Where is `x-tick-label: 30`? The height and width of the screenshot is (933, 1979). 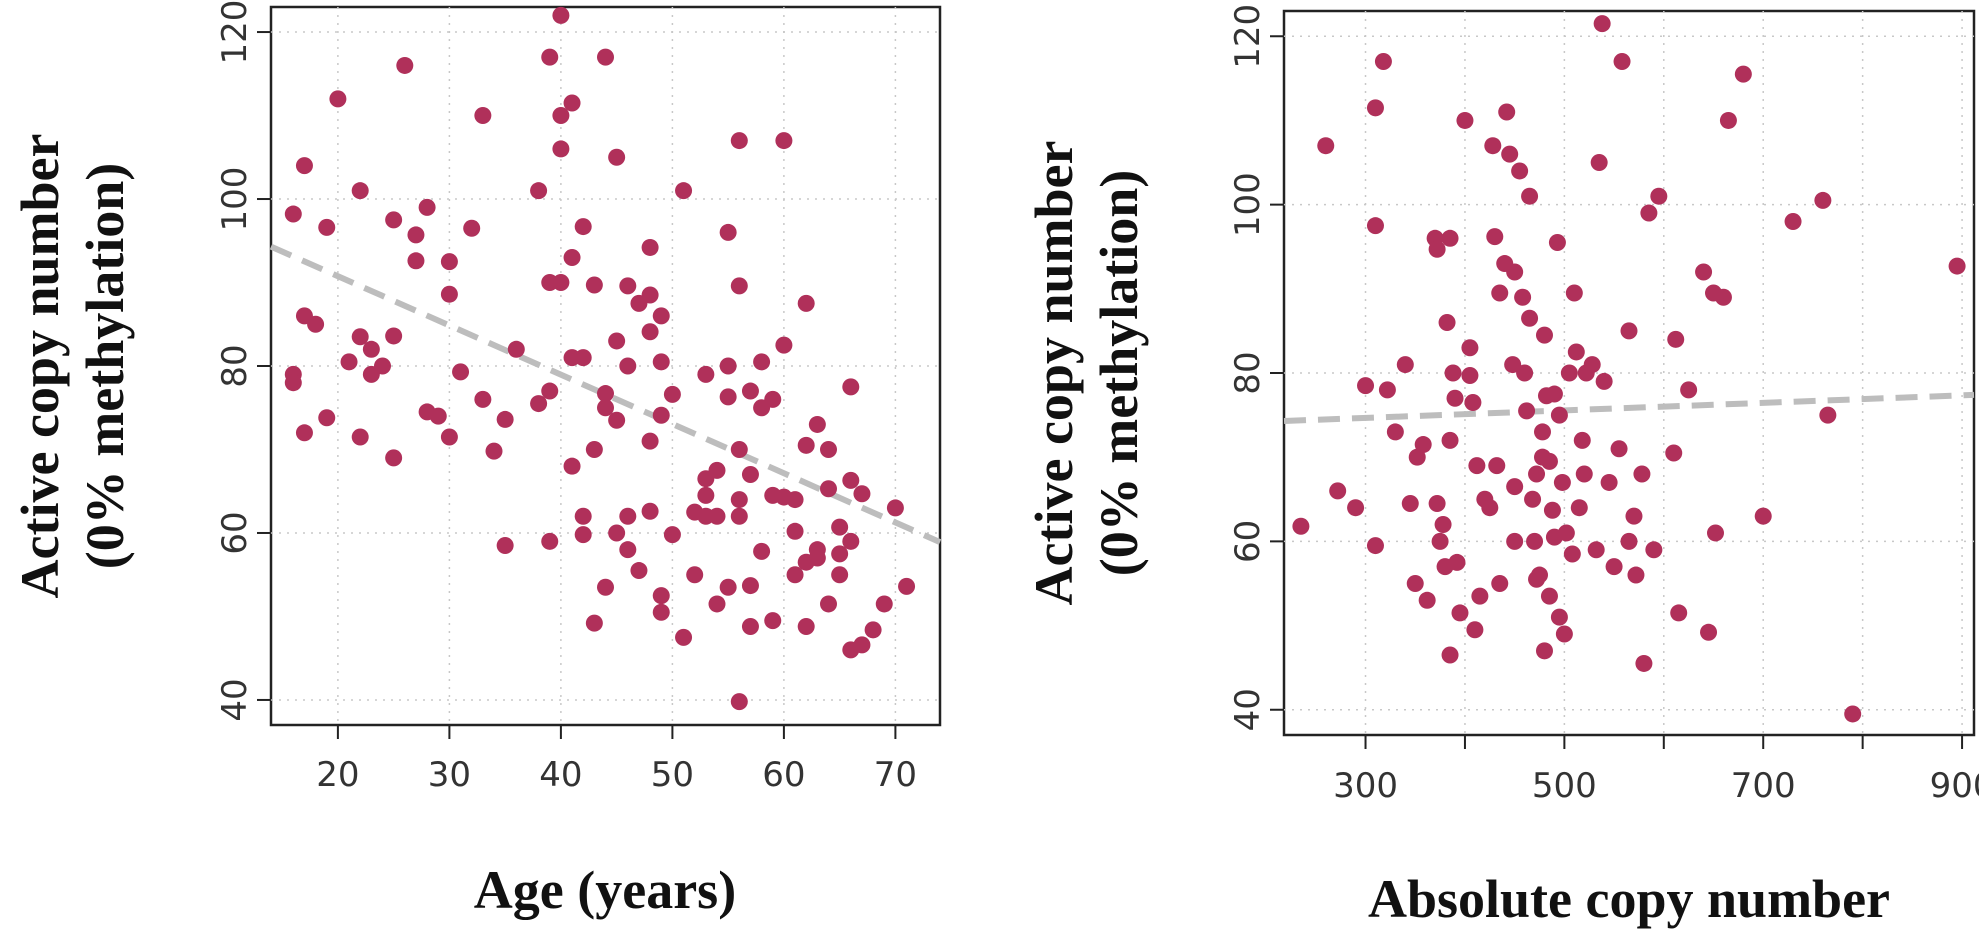 x-tick-label: 30 is located at coordinates (449, 775).